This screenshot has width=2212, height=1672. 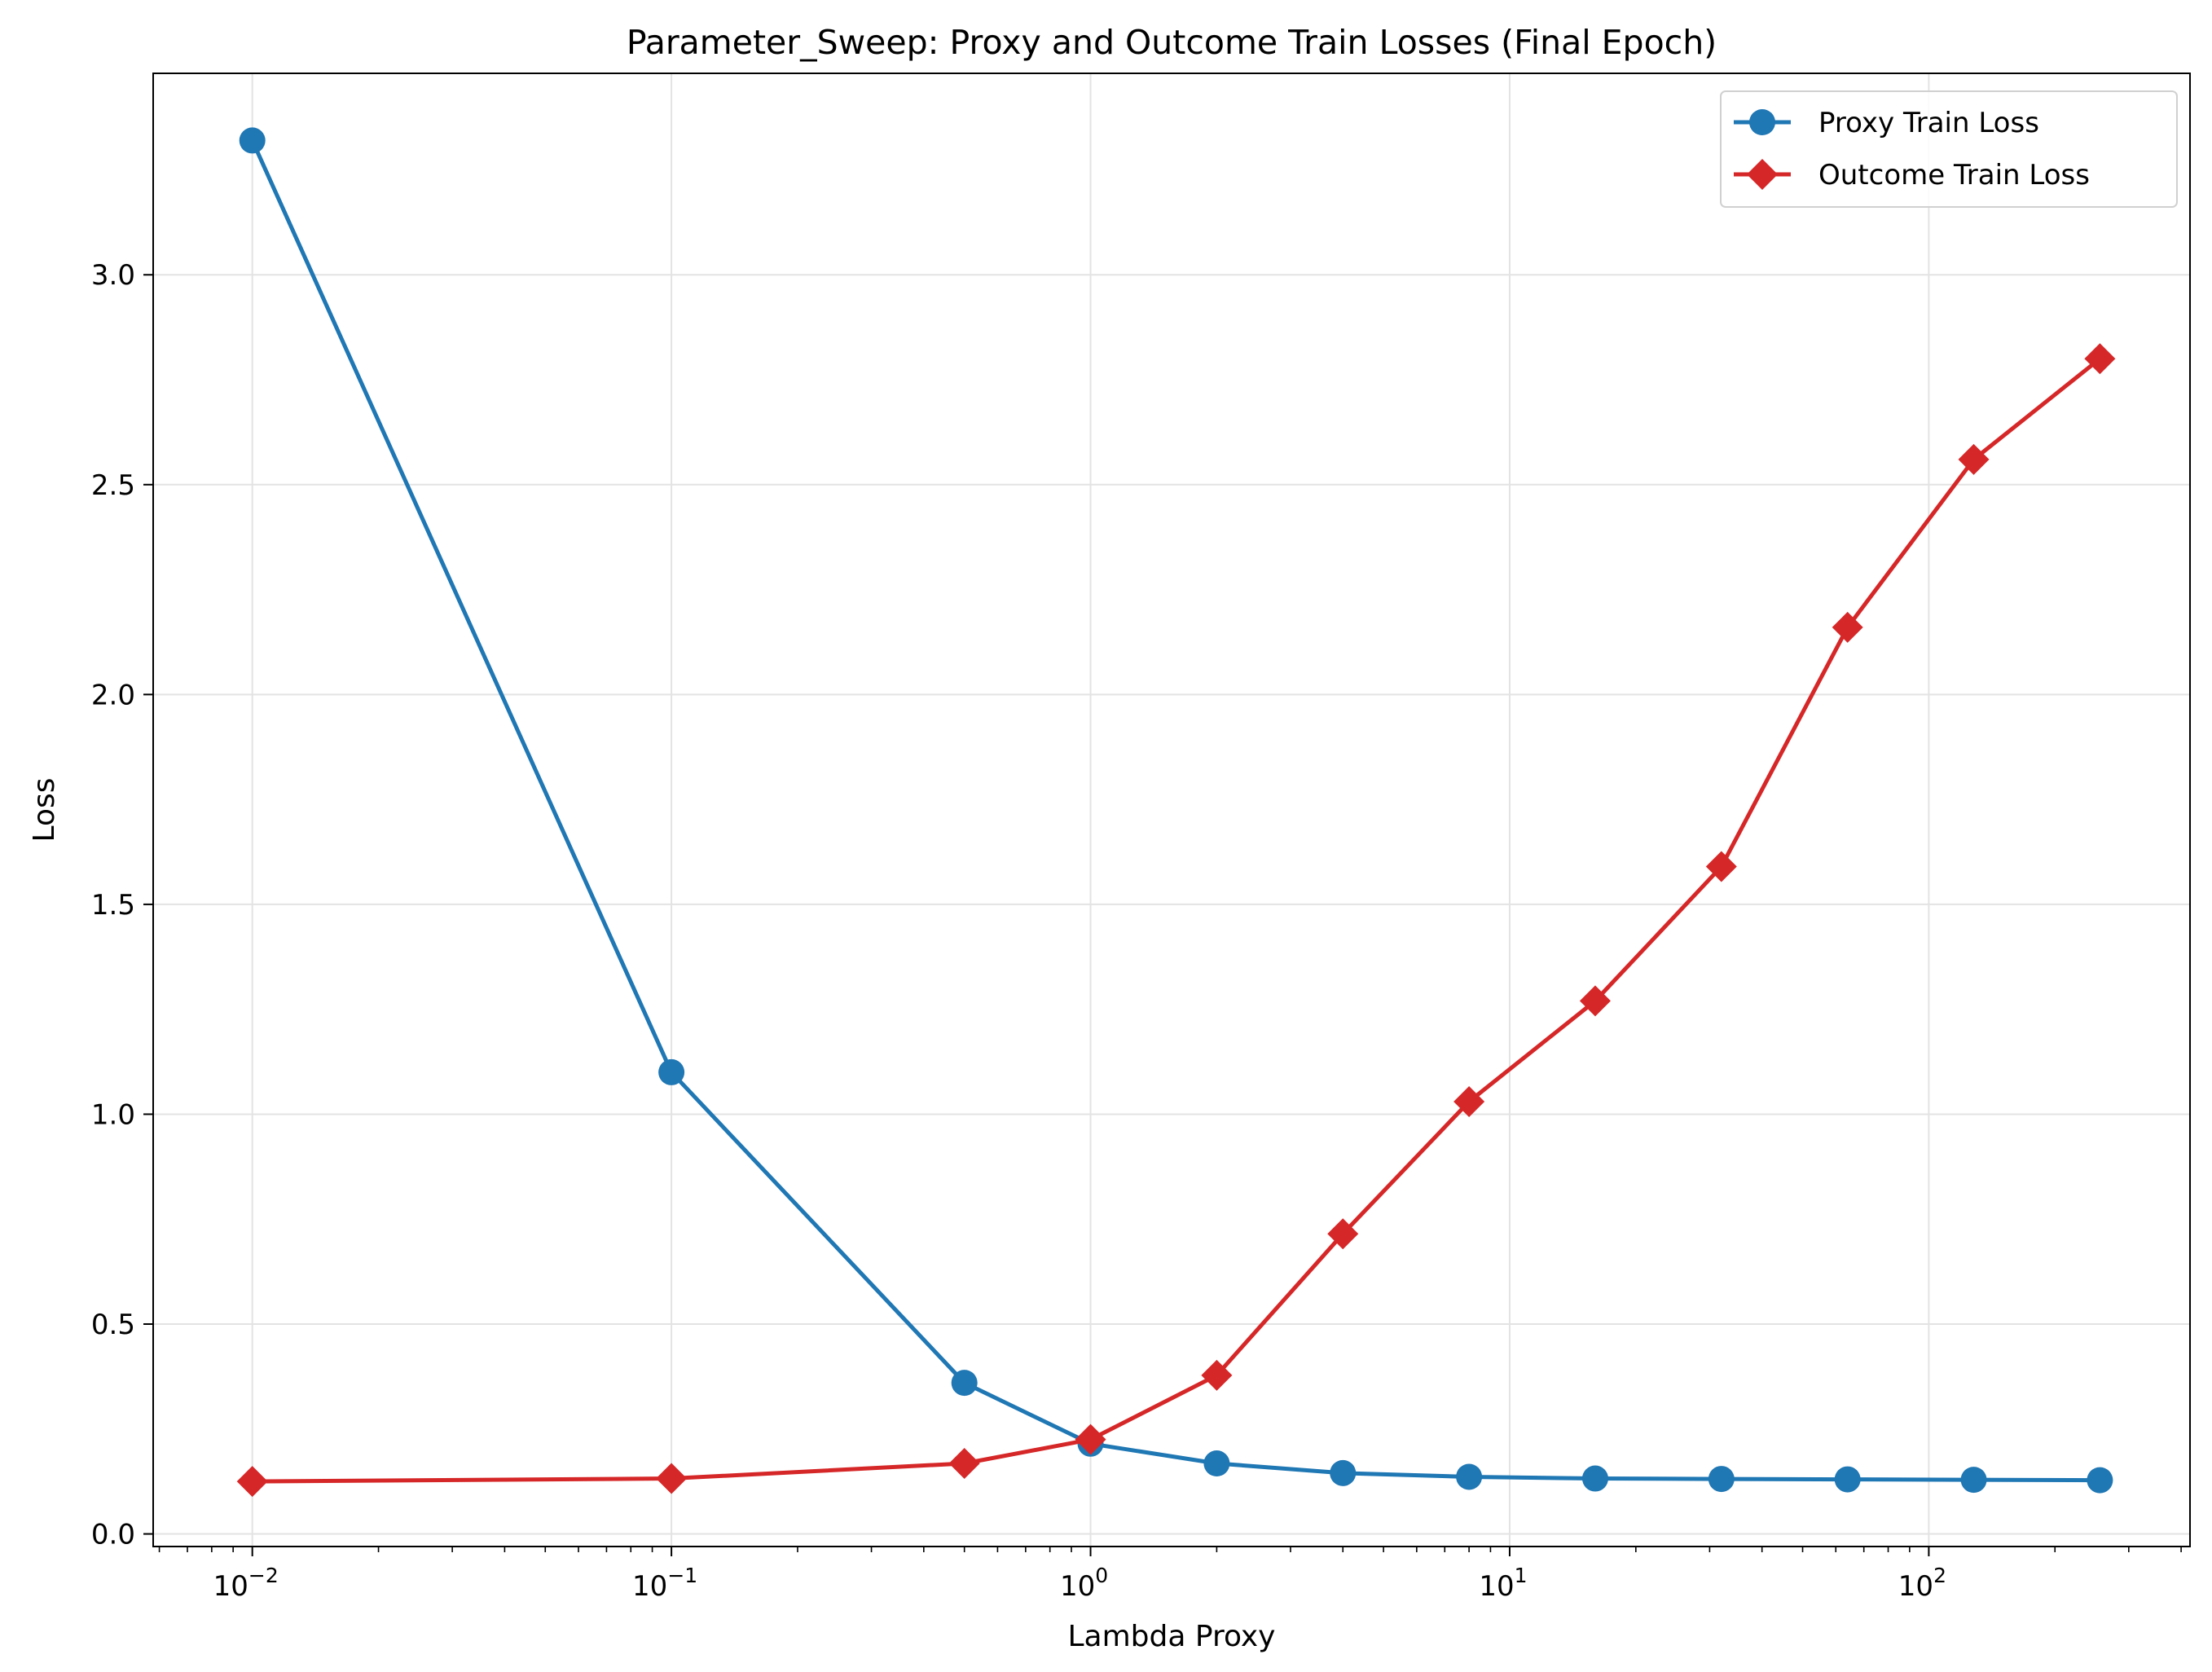 What do you see at coordinates (1503, 1583) in the screenshot?
I see `x-tick-label: 10¹` at bounding box center [1503, 1583].